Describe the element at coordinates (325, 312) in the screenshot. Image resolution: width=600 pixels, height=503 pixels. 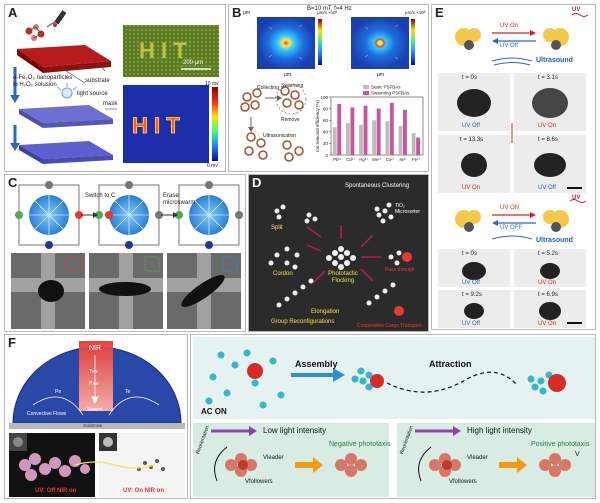
I see `d-elongation: Elongation` at that location.